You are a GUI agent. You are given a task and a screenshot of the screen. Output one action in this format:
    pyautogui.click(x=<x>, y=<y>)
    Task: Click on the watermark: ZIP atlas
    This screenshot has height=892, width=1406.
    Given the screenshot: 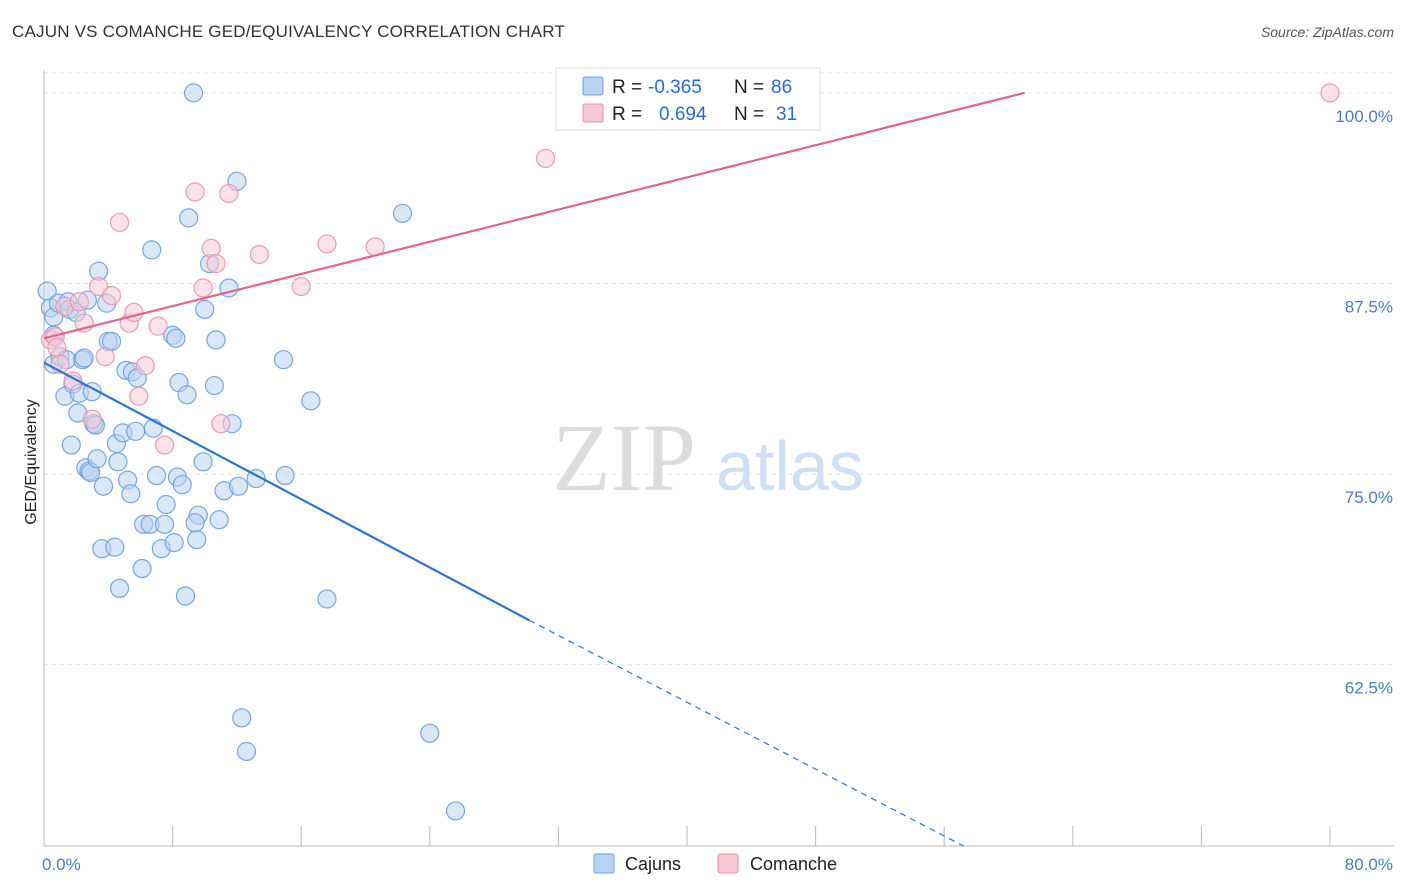 What is the action you would take?
    pyautogui.click(x=708, y=457)
    